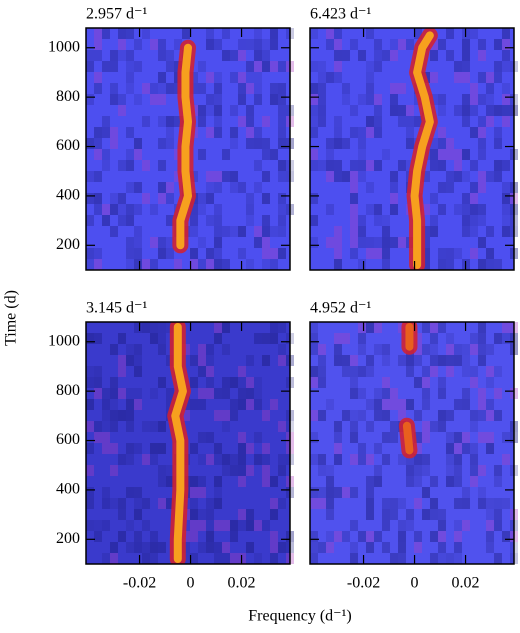 This screenshot has height=633, width=520. Describe the element at coordinates (68, 96) in the screenshot. I see `y-tick-label: 800` at that location.